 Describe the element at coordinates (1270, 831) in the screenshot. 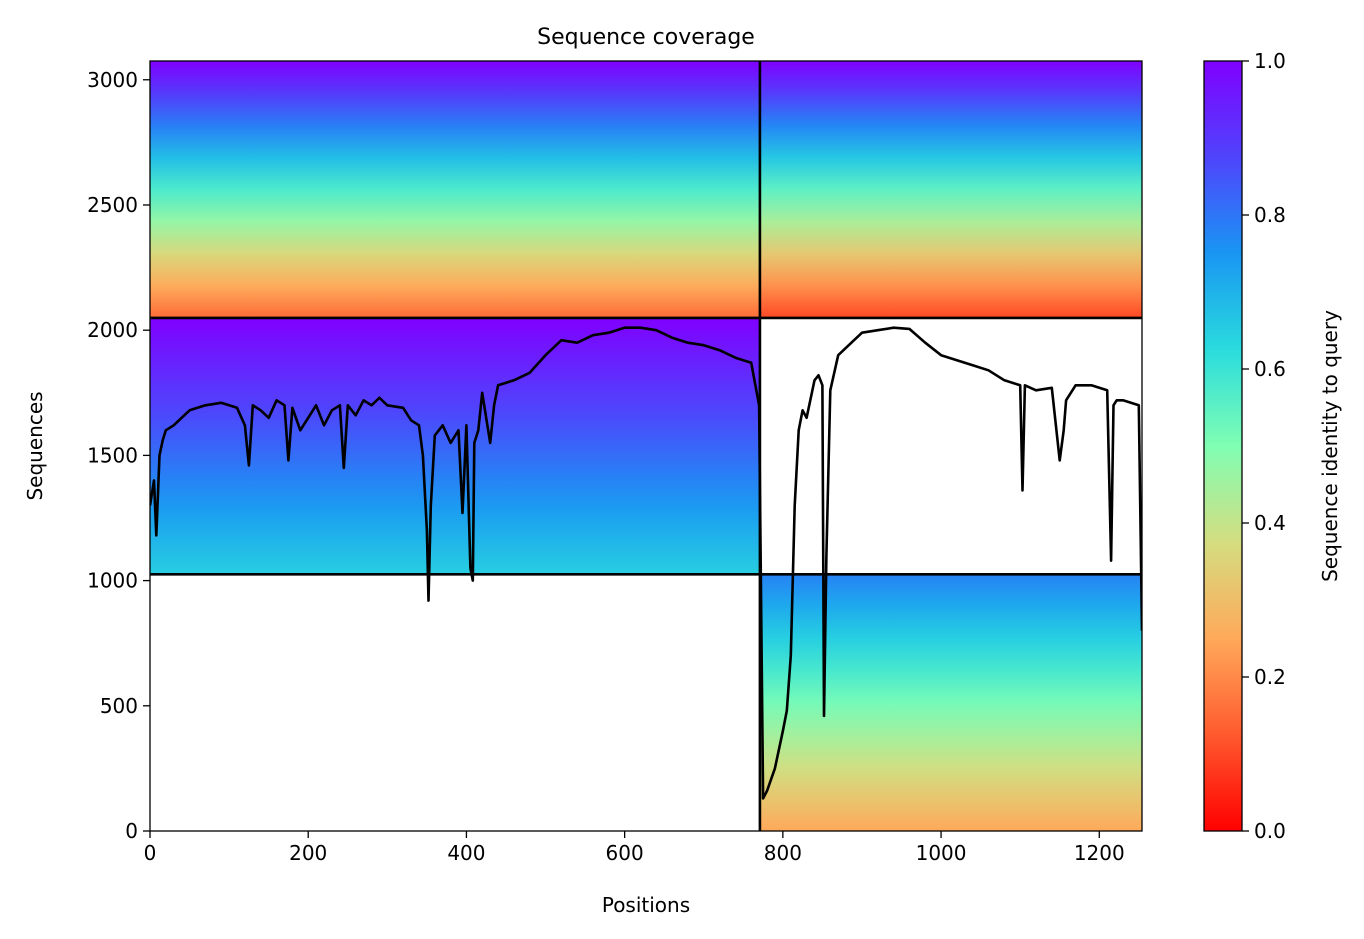

I see `colorbar-tick-label: 0.0` at that location.